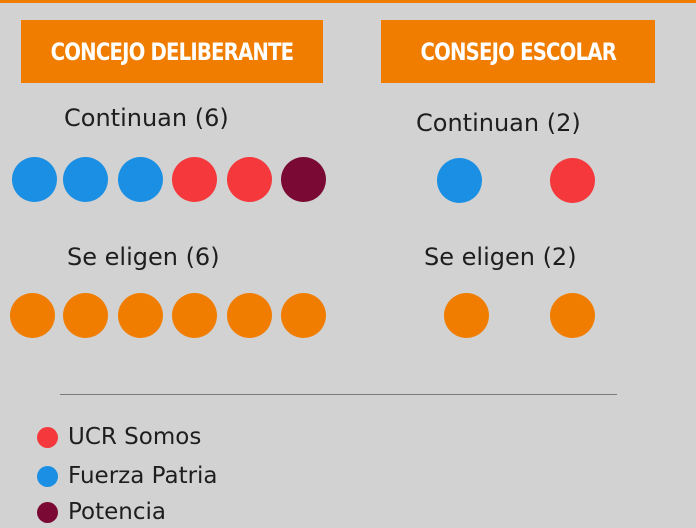 The height and width of the screenshot is (528, 696). What do you see at coordinates (143, 476) in the screenshot?
I see `legend-label: Fuerza Patria` at bounding box center [143, 476].